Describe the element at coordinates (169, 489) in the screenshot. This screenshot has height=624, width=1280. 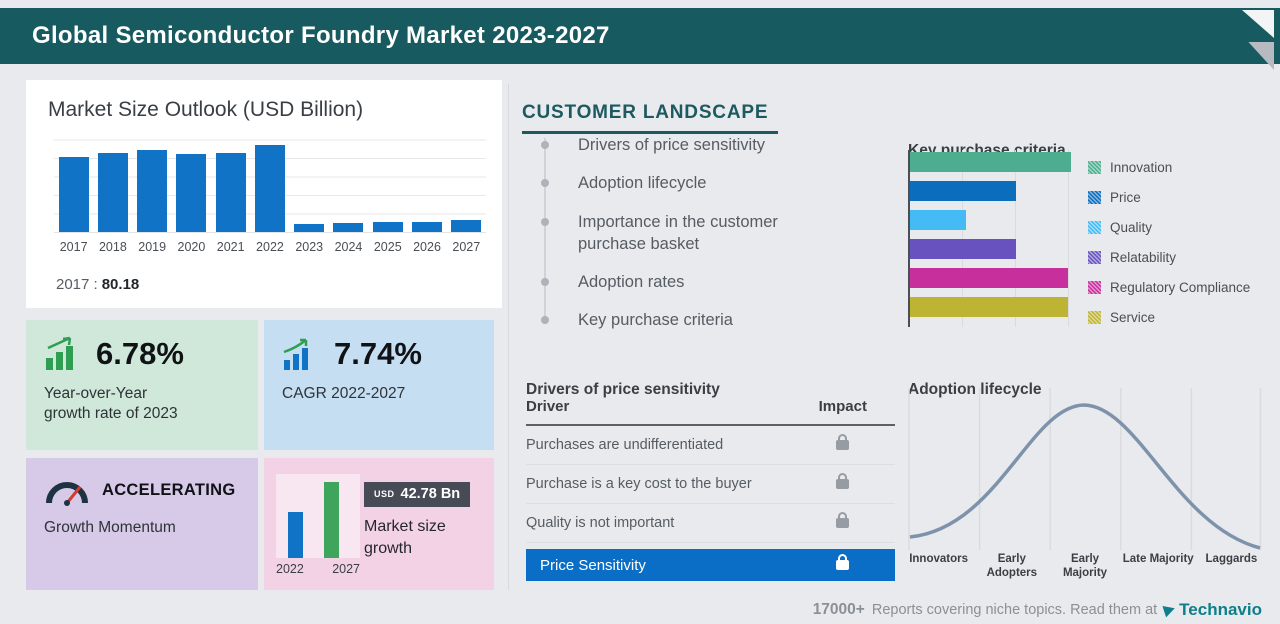
I see `momentum-status: ACCELERATING` at that location.